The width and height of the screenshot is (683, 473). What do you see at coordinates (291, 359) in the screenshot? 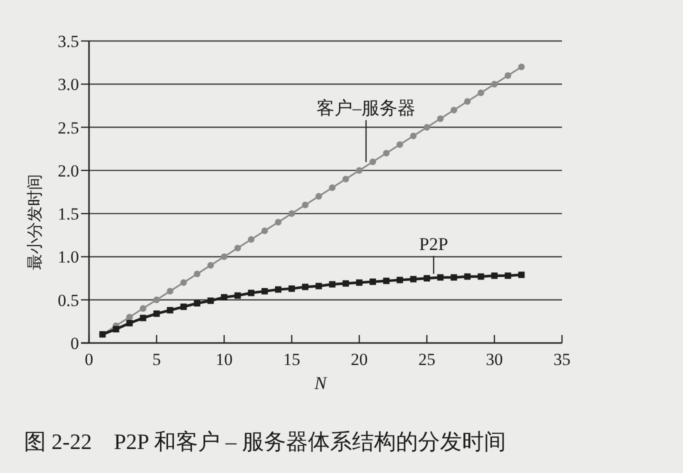
I see `x-tick-label: 15` at bounding box center [291, 359].